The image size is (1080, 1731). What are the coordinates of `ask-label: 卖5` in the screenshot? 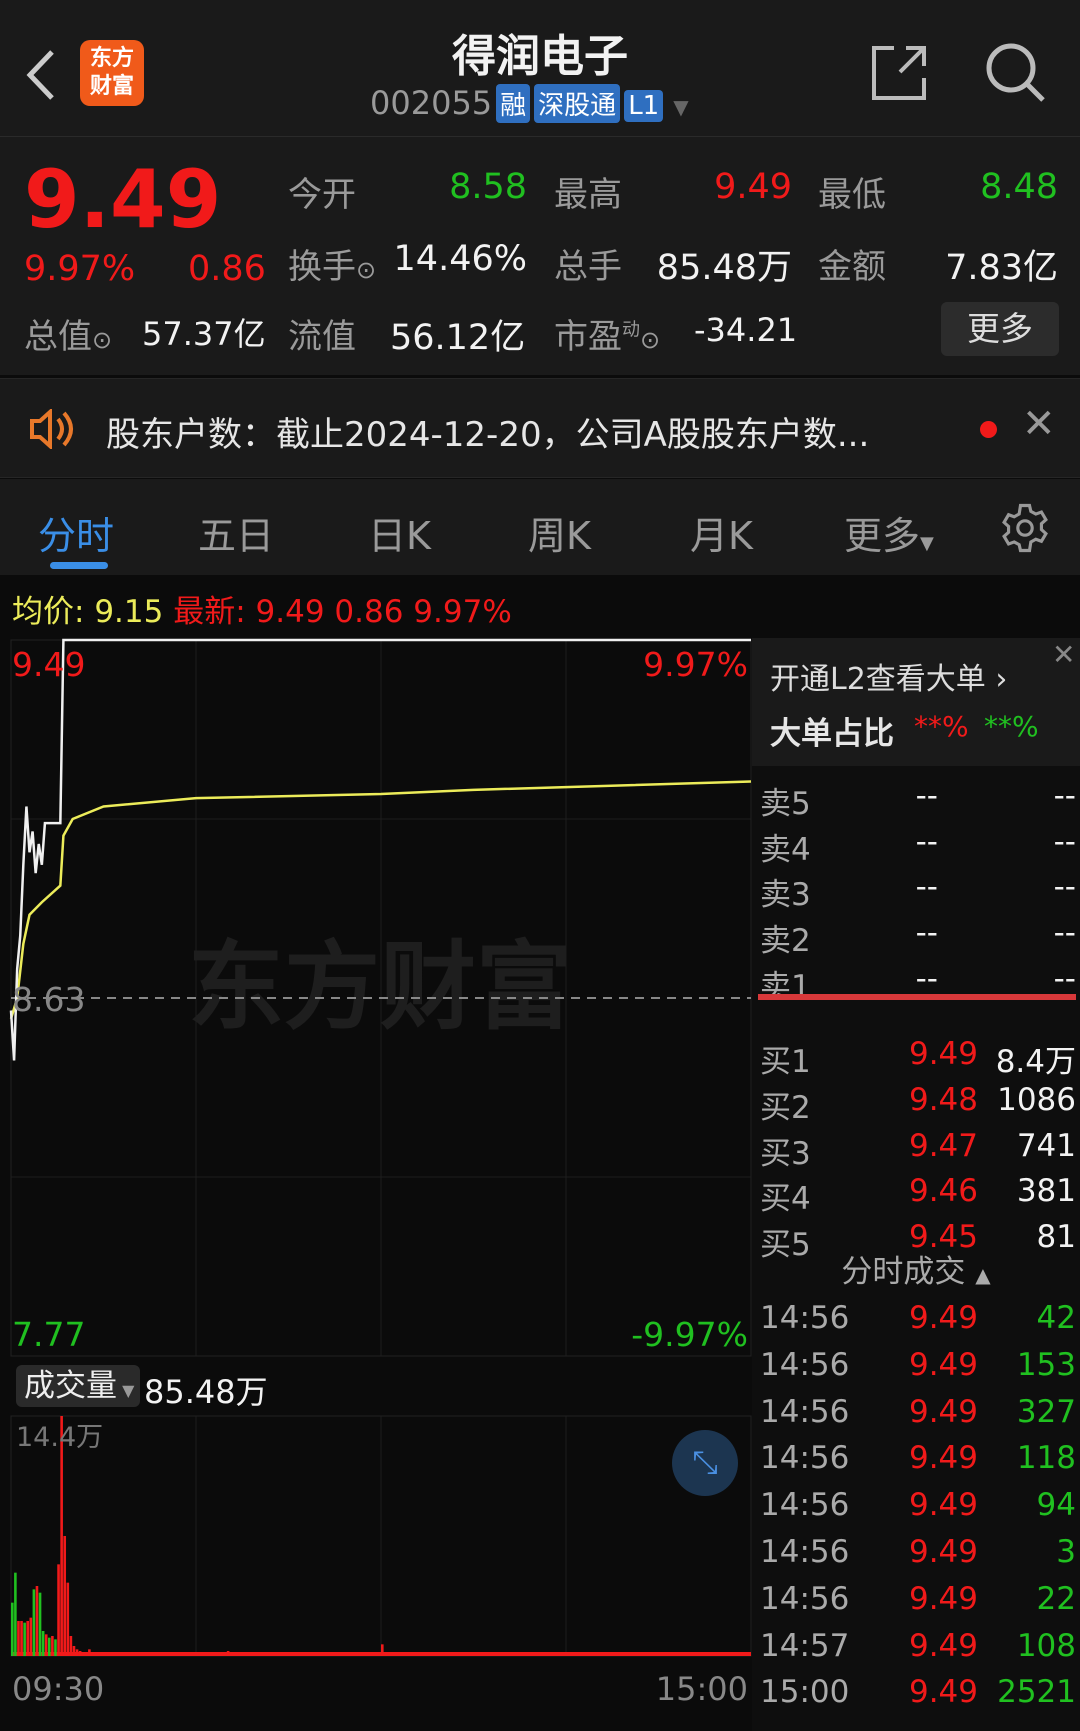 It's located at (785, 804).